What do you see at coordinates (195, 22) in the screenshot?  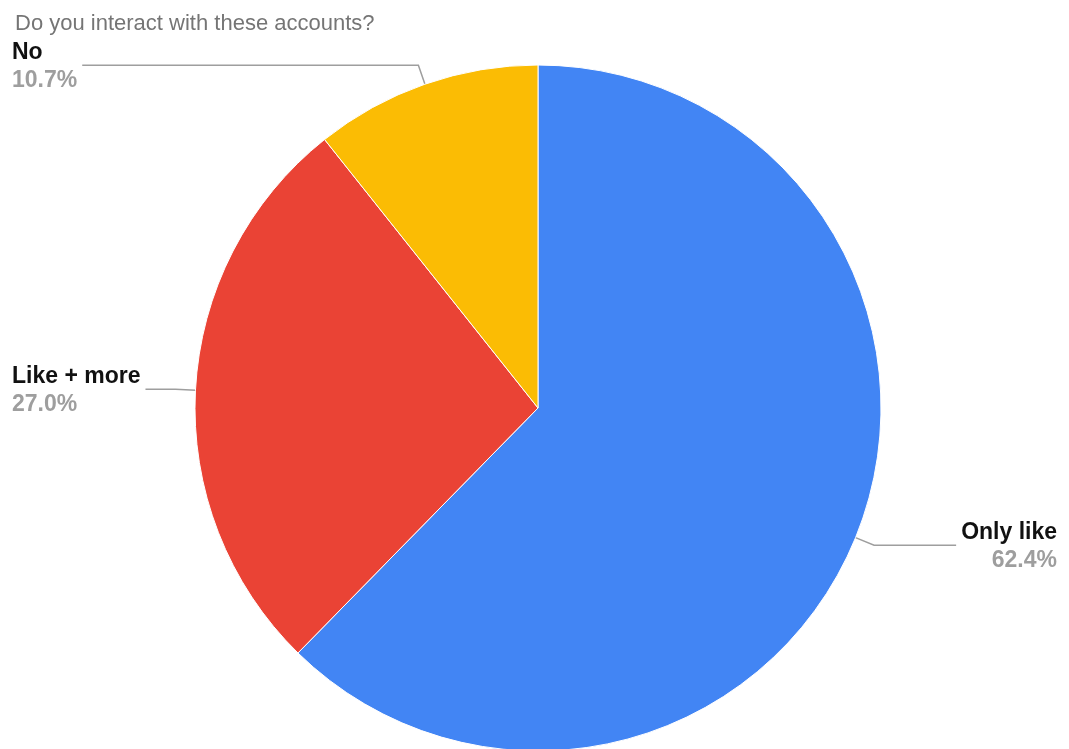 I see `chart-title: Do you interact with these accounts?` at bounding box center [195, 22].